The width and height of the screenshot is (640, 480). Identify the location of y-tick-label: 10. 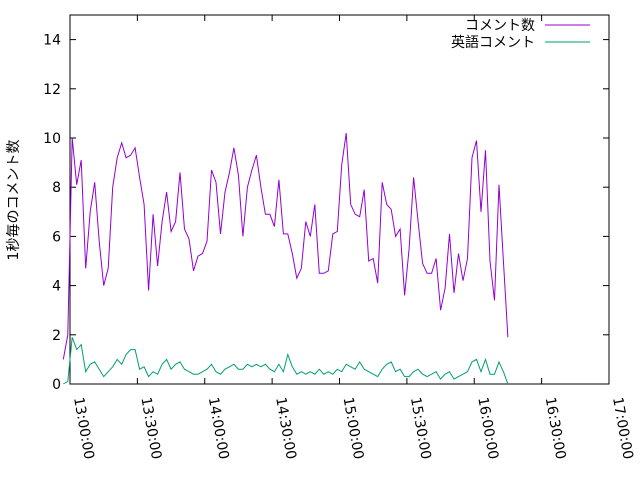
(52, 139).